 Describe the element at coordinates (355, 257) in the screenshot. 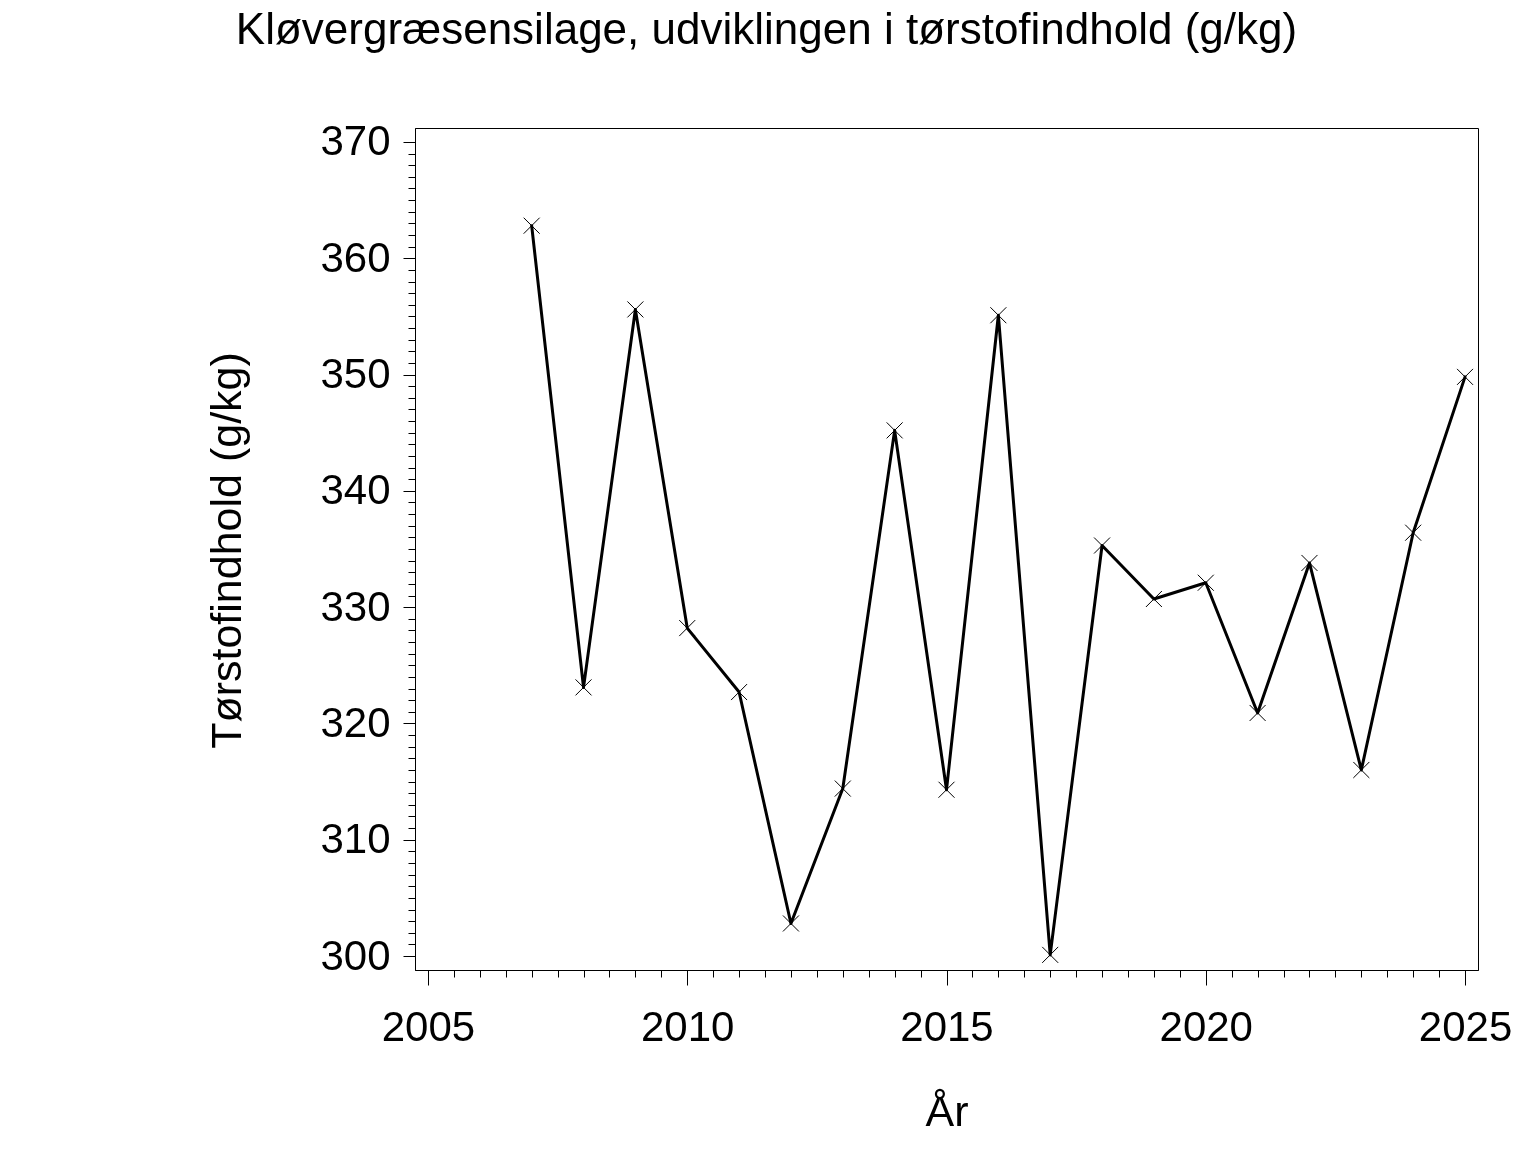

I see `y-tick-label: 360` at that location.